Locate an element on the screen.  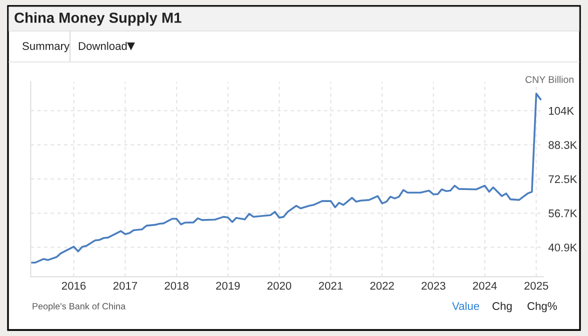
text: Value is located at coordinates (466, 306).